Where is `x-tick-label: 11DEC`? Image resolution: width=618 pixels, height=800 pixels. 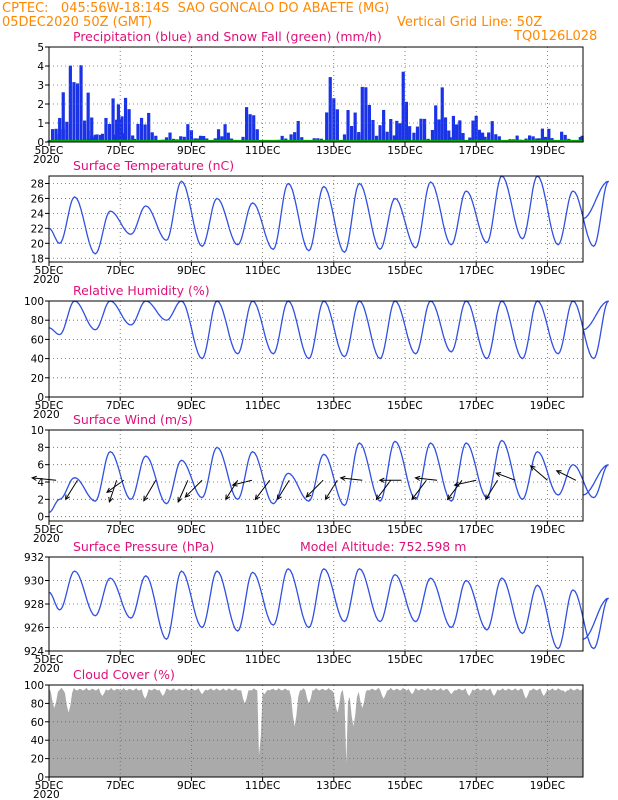 x-tick-label: 11DEC is located at coordinates (262, 786).